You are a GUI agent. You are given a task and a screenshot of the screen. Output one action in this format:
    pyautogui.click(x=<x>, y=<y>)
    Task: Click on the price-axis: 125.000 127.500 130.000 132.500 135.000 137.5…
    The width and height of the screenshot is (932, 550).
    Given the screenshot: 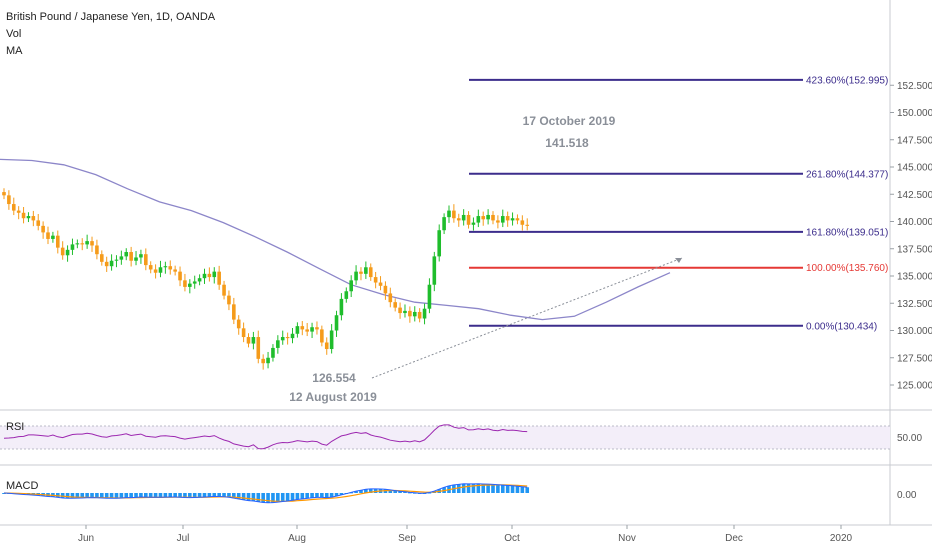 What is the action you would take?
    pyautogui.click(x=911, y=236)
    